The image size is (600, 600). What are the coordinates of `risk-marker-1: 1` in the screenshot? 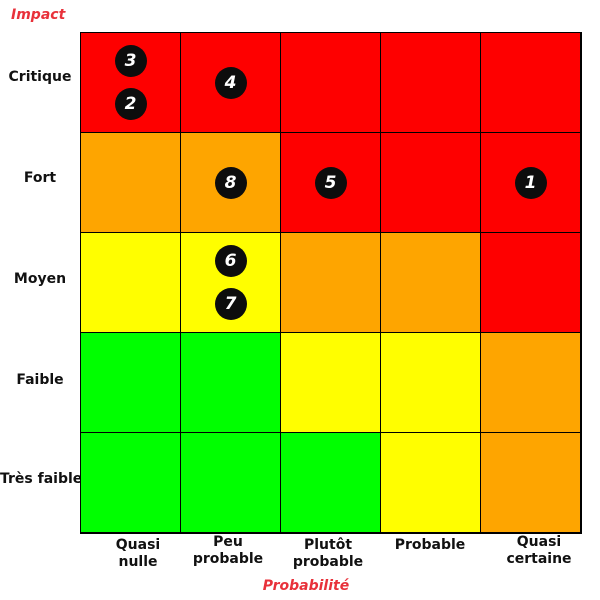 It's located at (530, 182).